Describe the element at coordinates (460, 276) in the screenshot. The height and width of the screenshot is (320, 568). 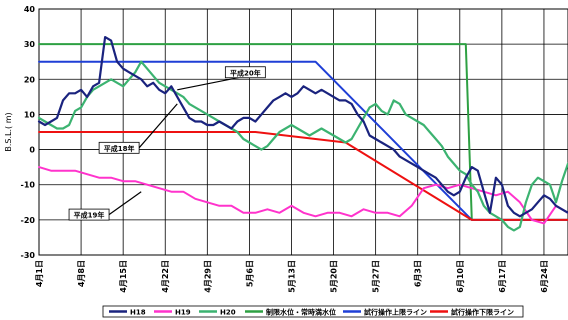
I see `x-tick-label: 6月10日` at that location.